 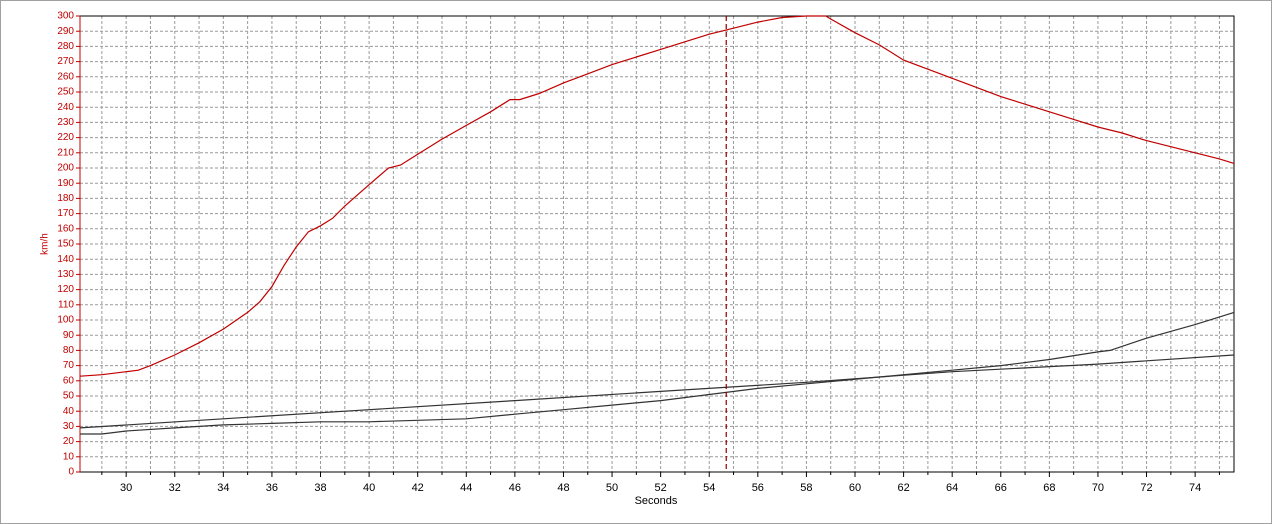 What do you see at coordinates (175, 488) in the screenshot?
I see `x-tick-label: 32` at bounding box center [175, 488].